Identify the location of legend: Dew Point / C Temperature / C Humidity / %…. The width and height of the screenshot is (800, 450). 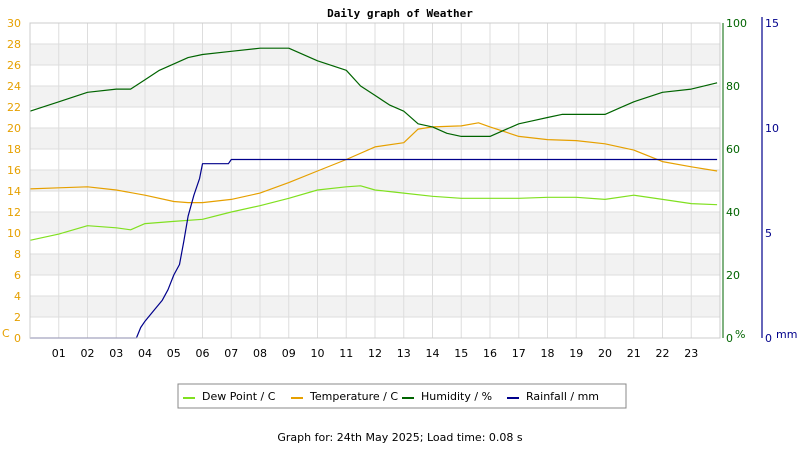
(402, 396).